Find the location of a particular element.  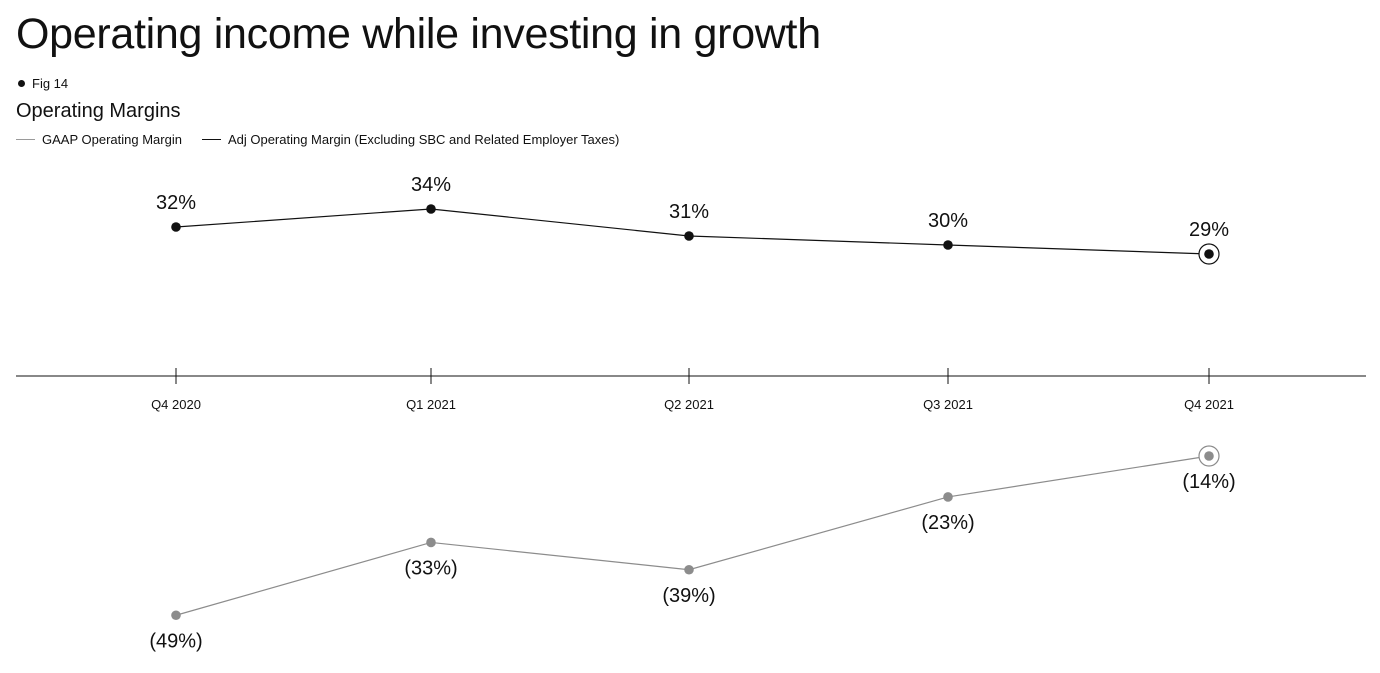

adj-data-label: 30% is located at coordinates (948, 221).